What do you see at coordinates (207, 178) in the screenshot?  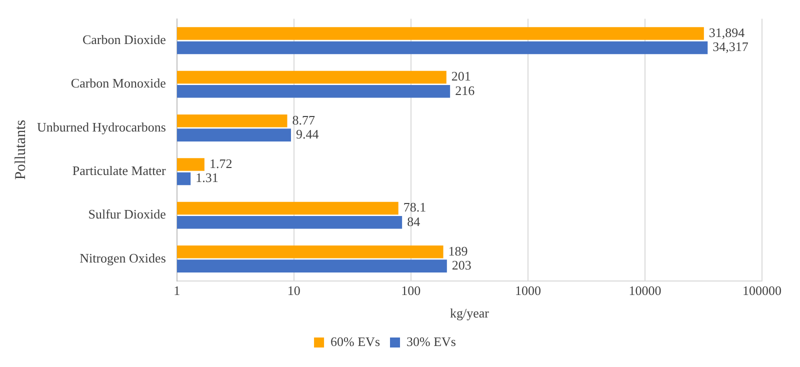 I see `data-label: 1.31` at bounding box center [207, 178].